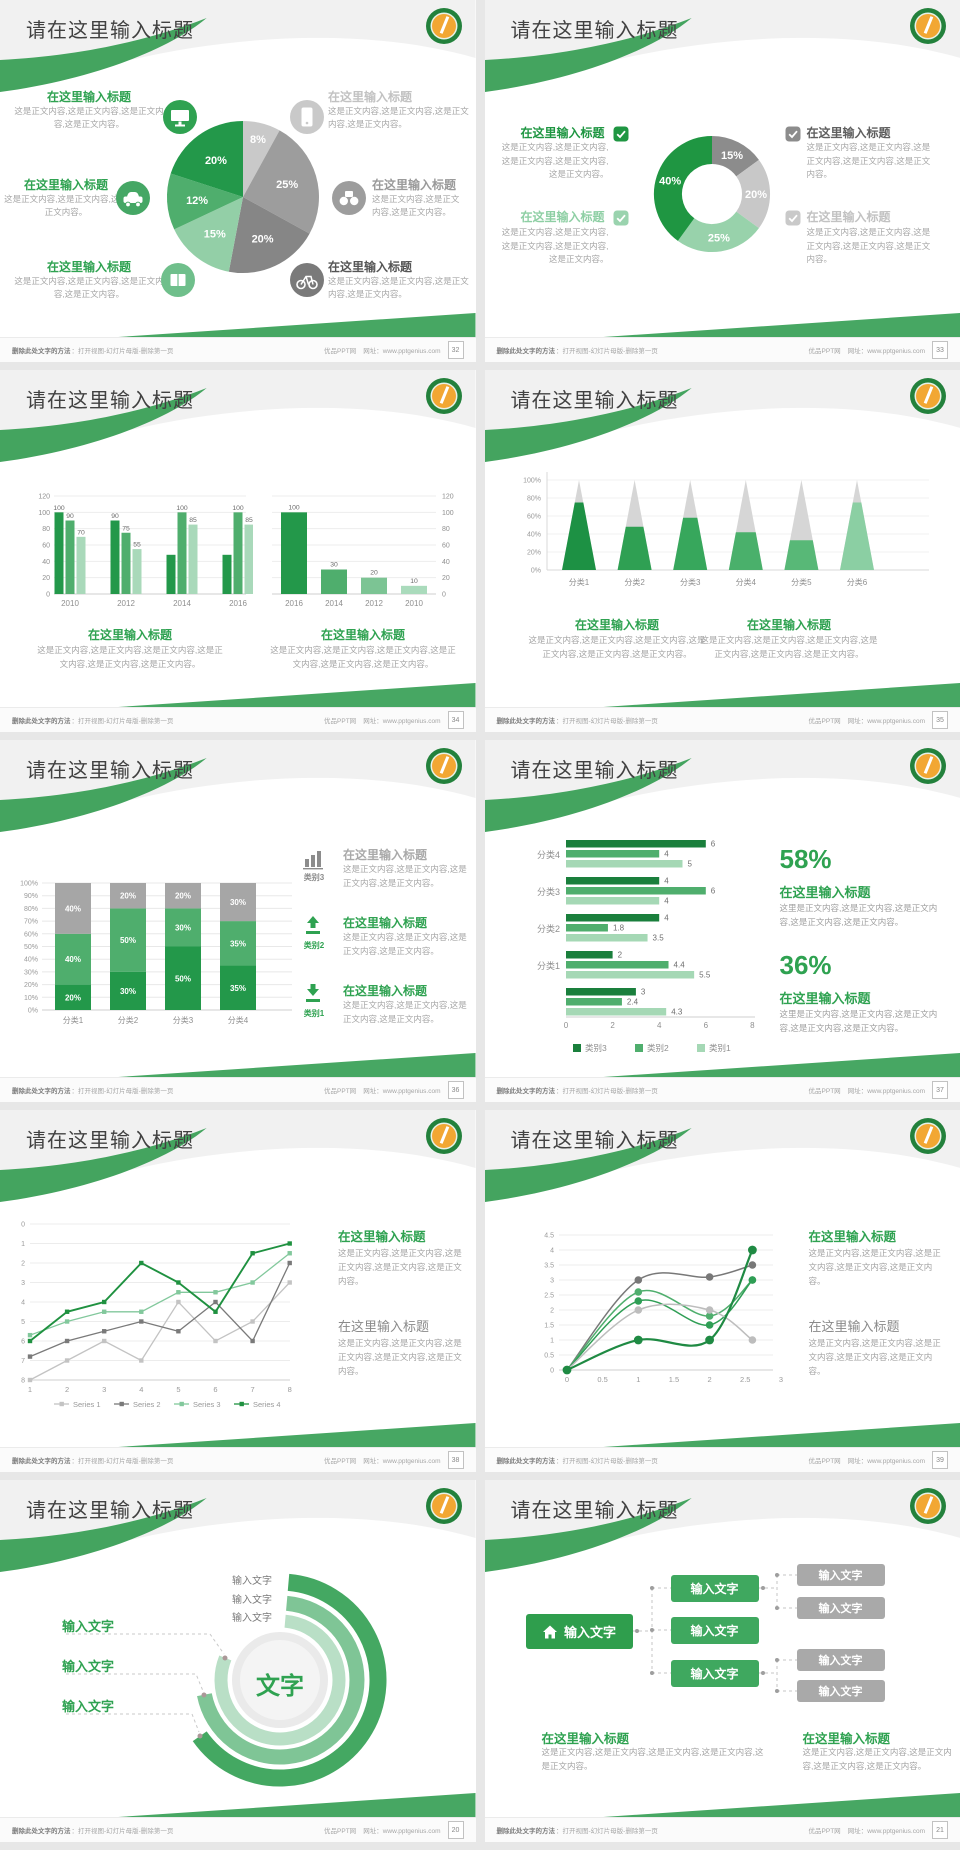  I want to click on slide-content: 文字 输入文字 输入文字 输入文字 输入文字 输入文字 输入文字, so click(238, 1661).